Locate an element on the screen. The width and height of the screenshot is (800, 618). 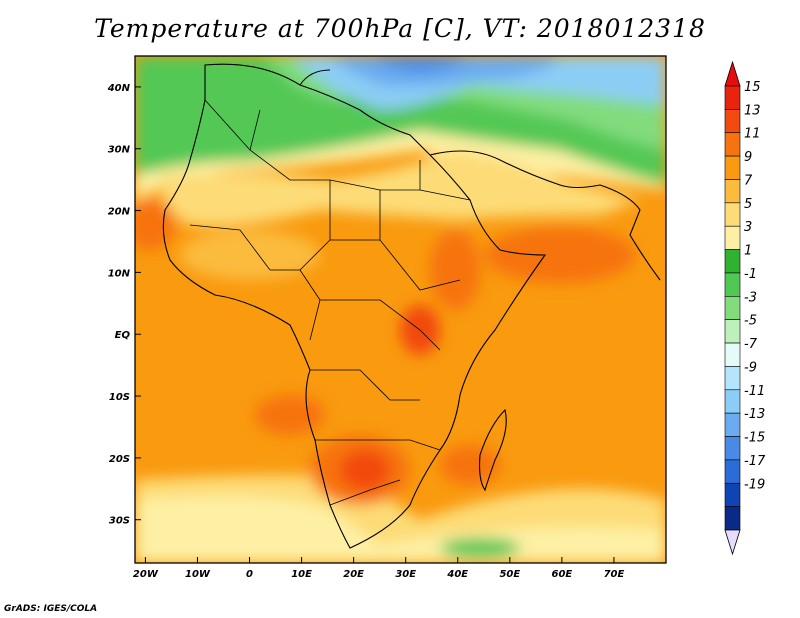
y-tick-label: 20N is located at coordinates (119, 212).